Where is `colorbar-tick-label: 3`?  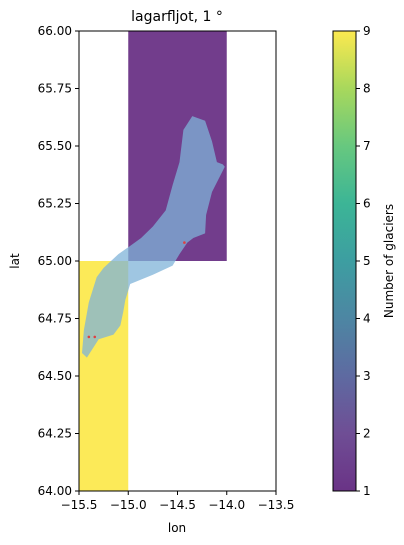
colorbar-tick-label: 3 is located at coordinates (367, 376).